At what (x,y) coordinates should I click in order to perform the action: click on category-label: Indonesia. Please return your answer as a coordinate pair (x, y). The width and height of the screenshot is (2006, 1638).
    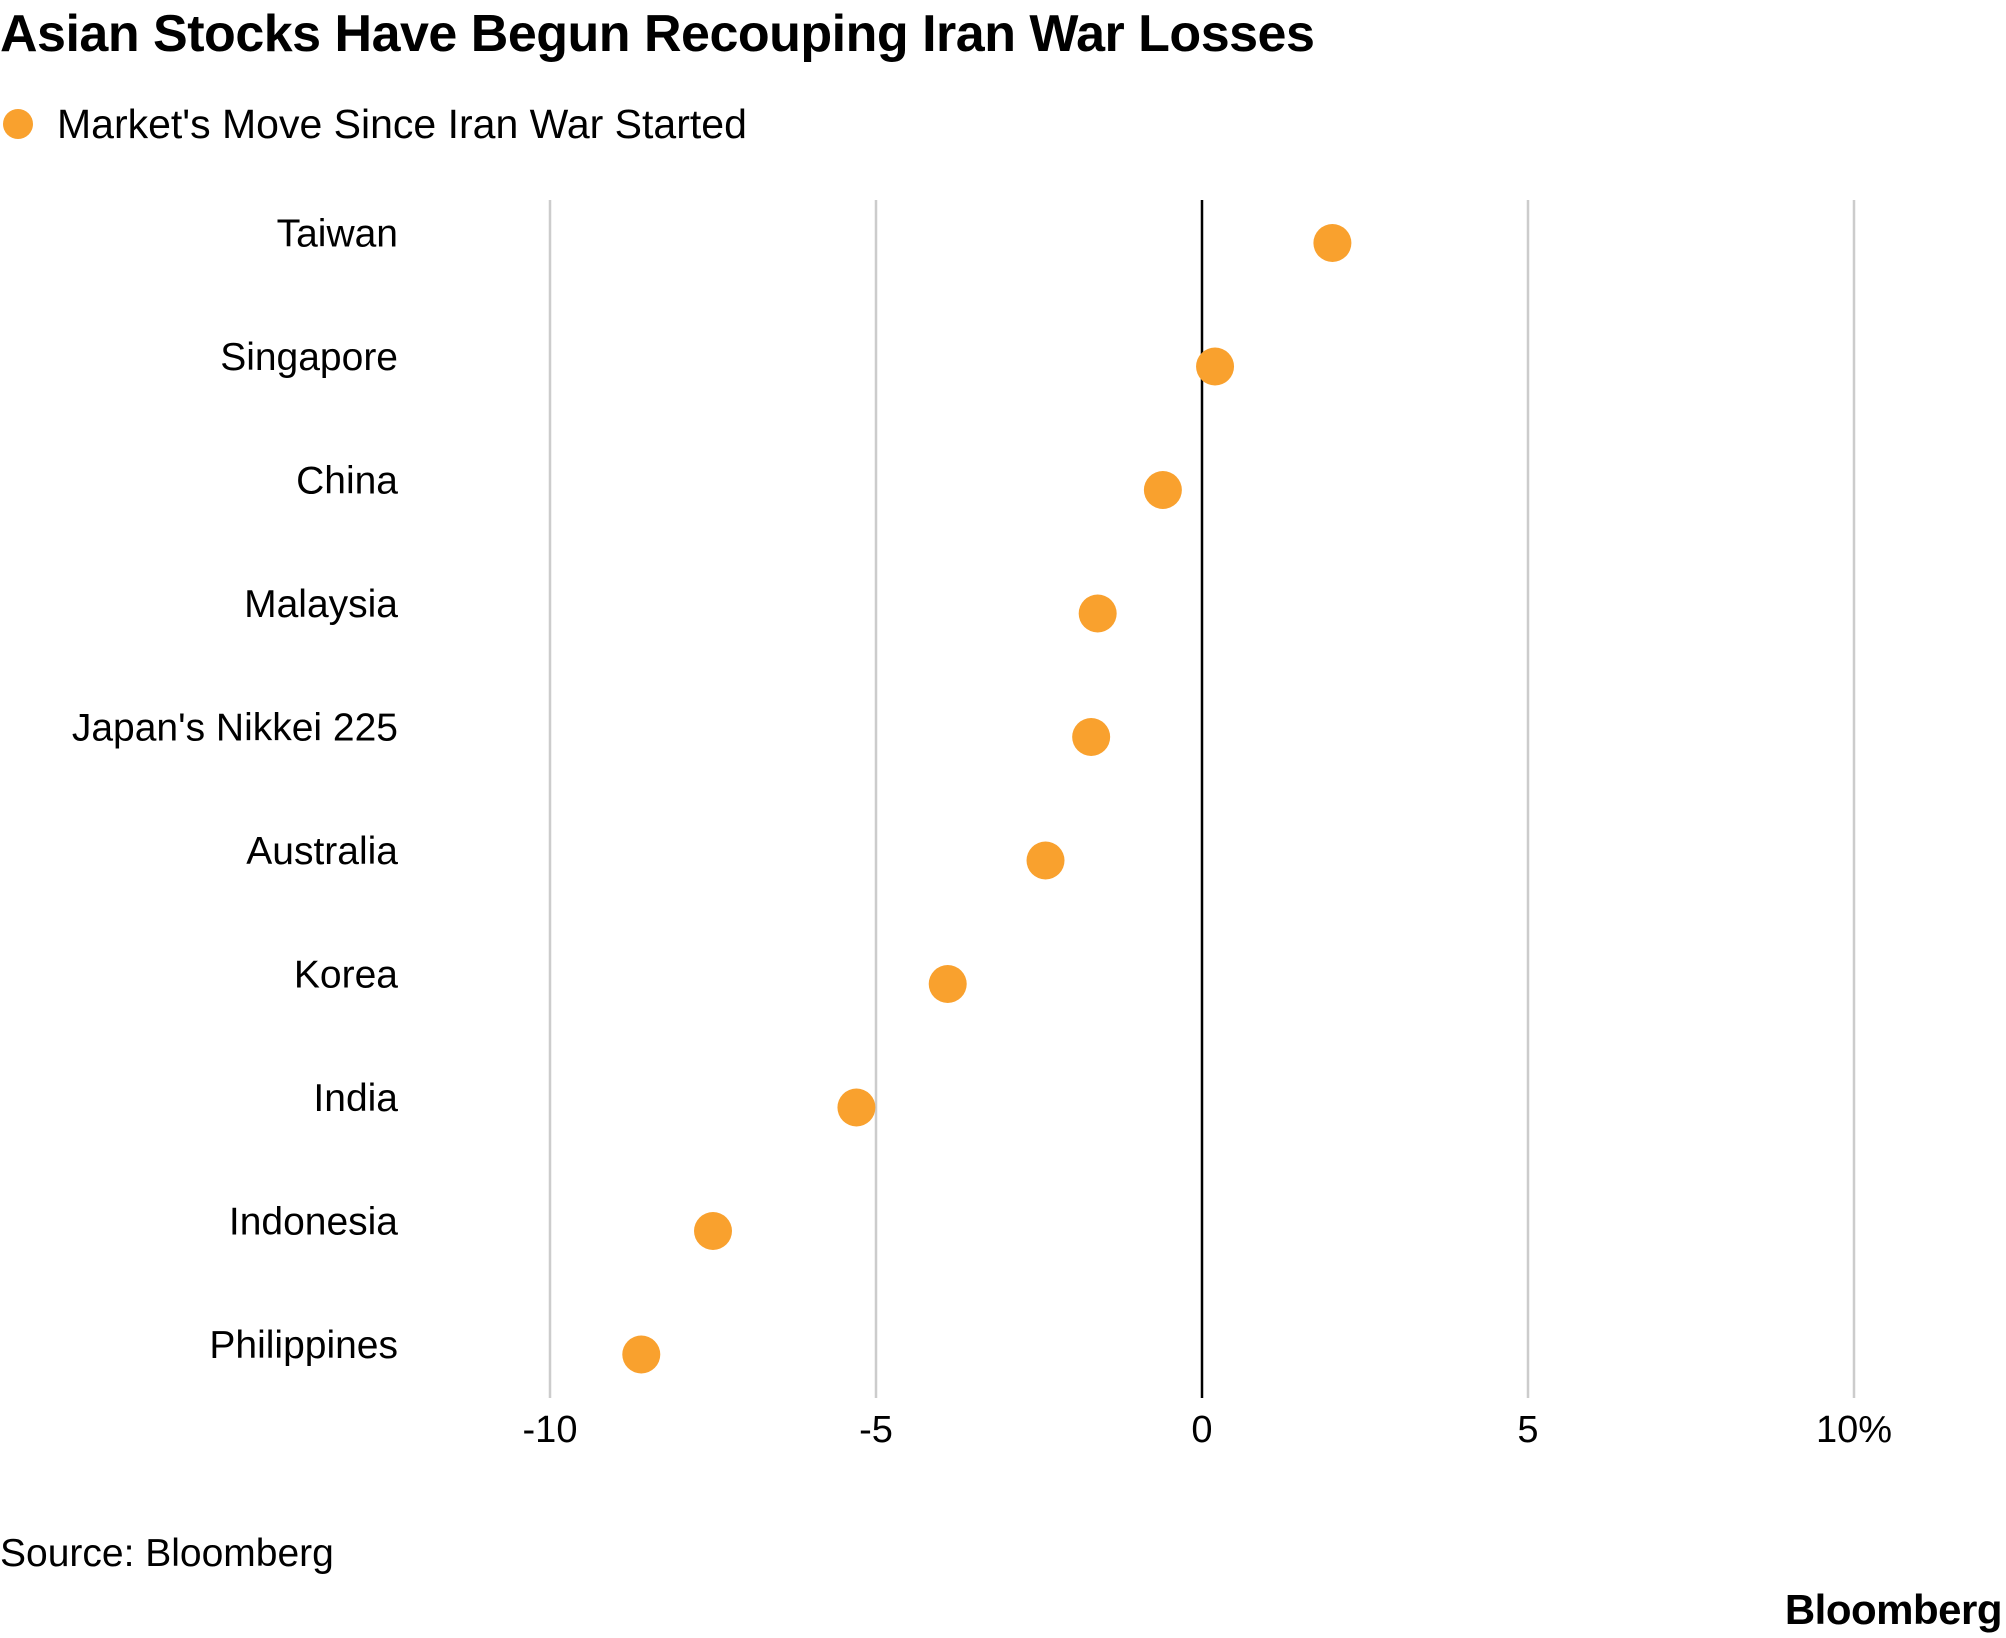
    Looking at the image, I should click on (313, 1221).